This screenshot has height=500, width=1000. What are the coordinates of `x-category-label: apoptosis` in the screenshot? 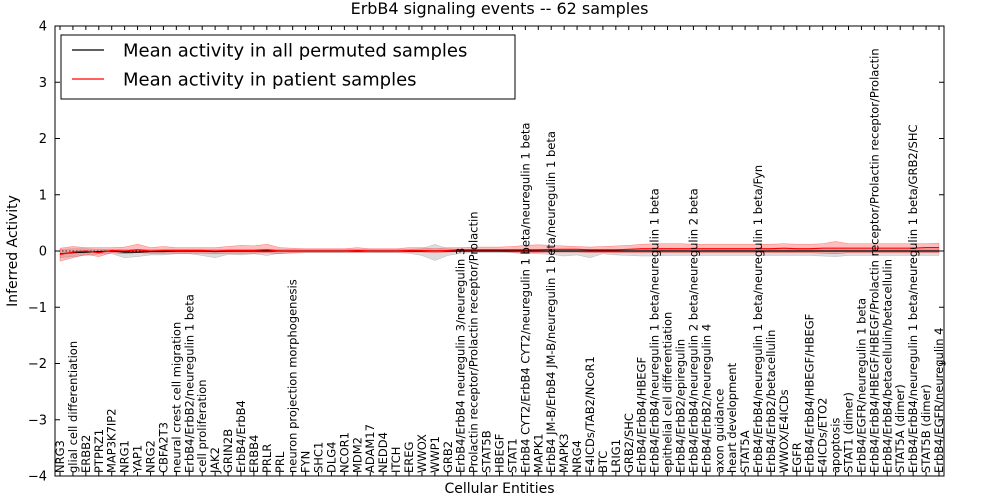 It's located at (836, 445).